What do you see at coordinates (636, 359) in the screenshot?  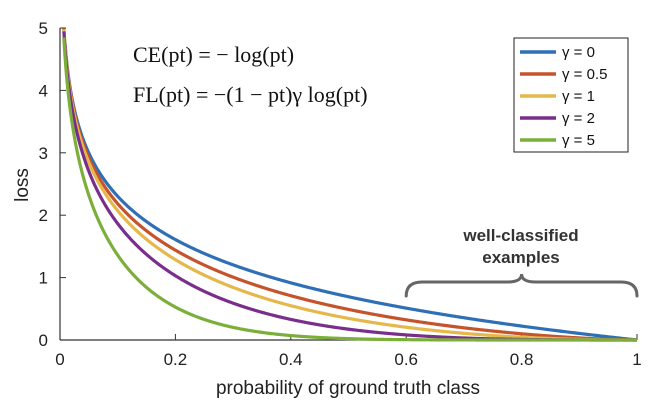 I see `x-tick-label: 1` at bounding box center [636, 359].